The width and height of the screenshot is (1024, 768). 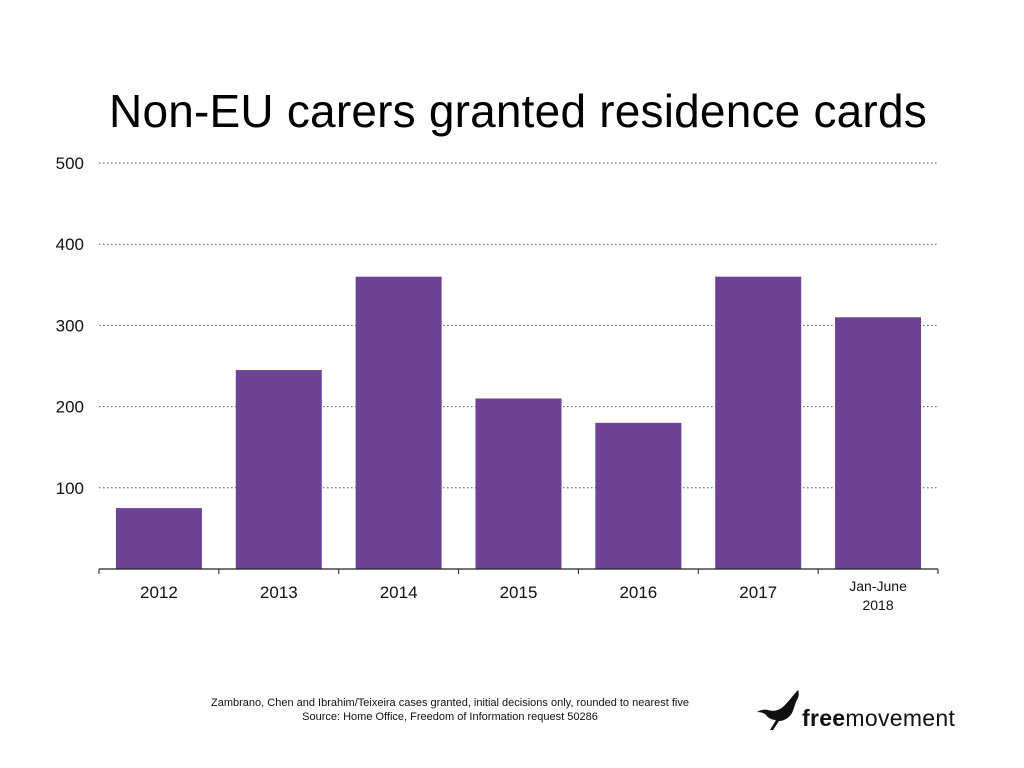 I want to click on x-axis-labels: 2012 2013 2014 2015 2016 2017 Jan-June 2018, so click(x=523, y=595).